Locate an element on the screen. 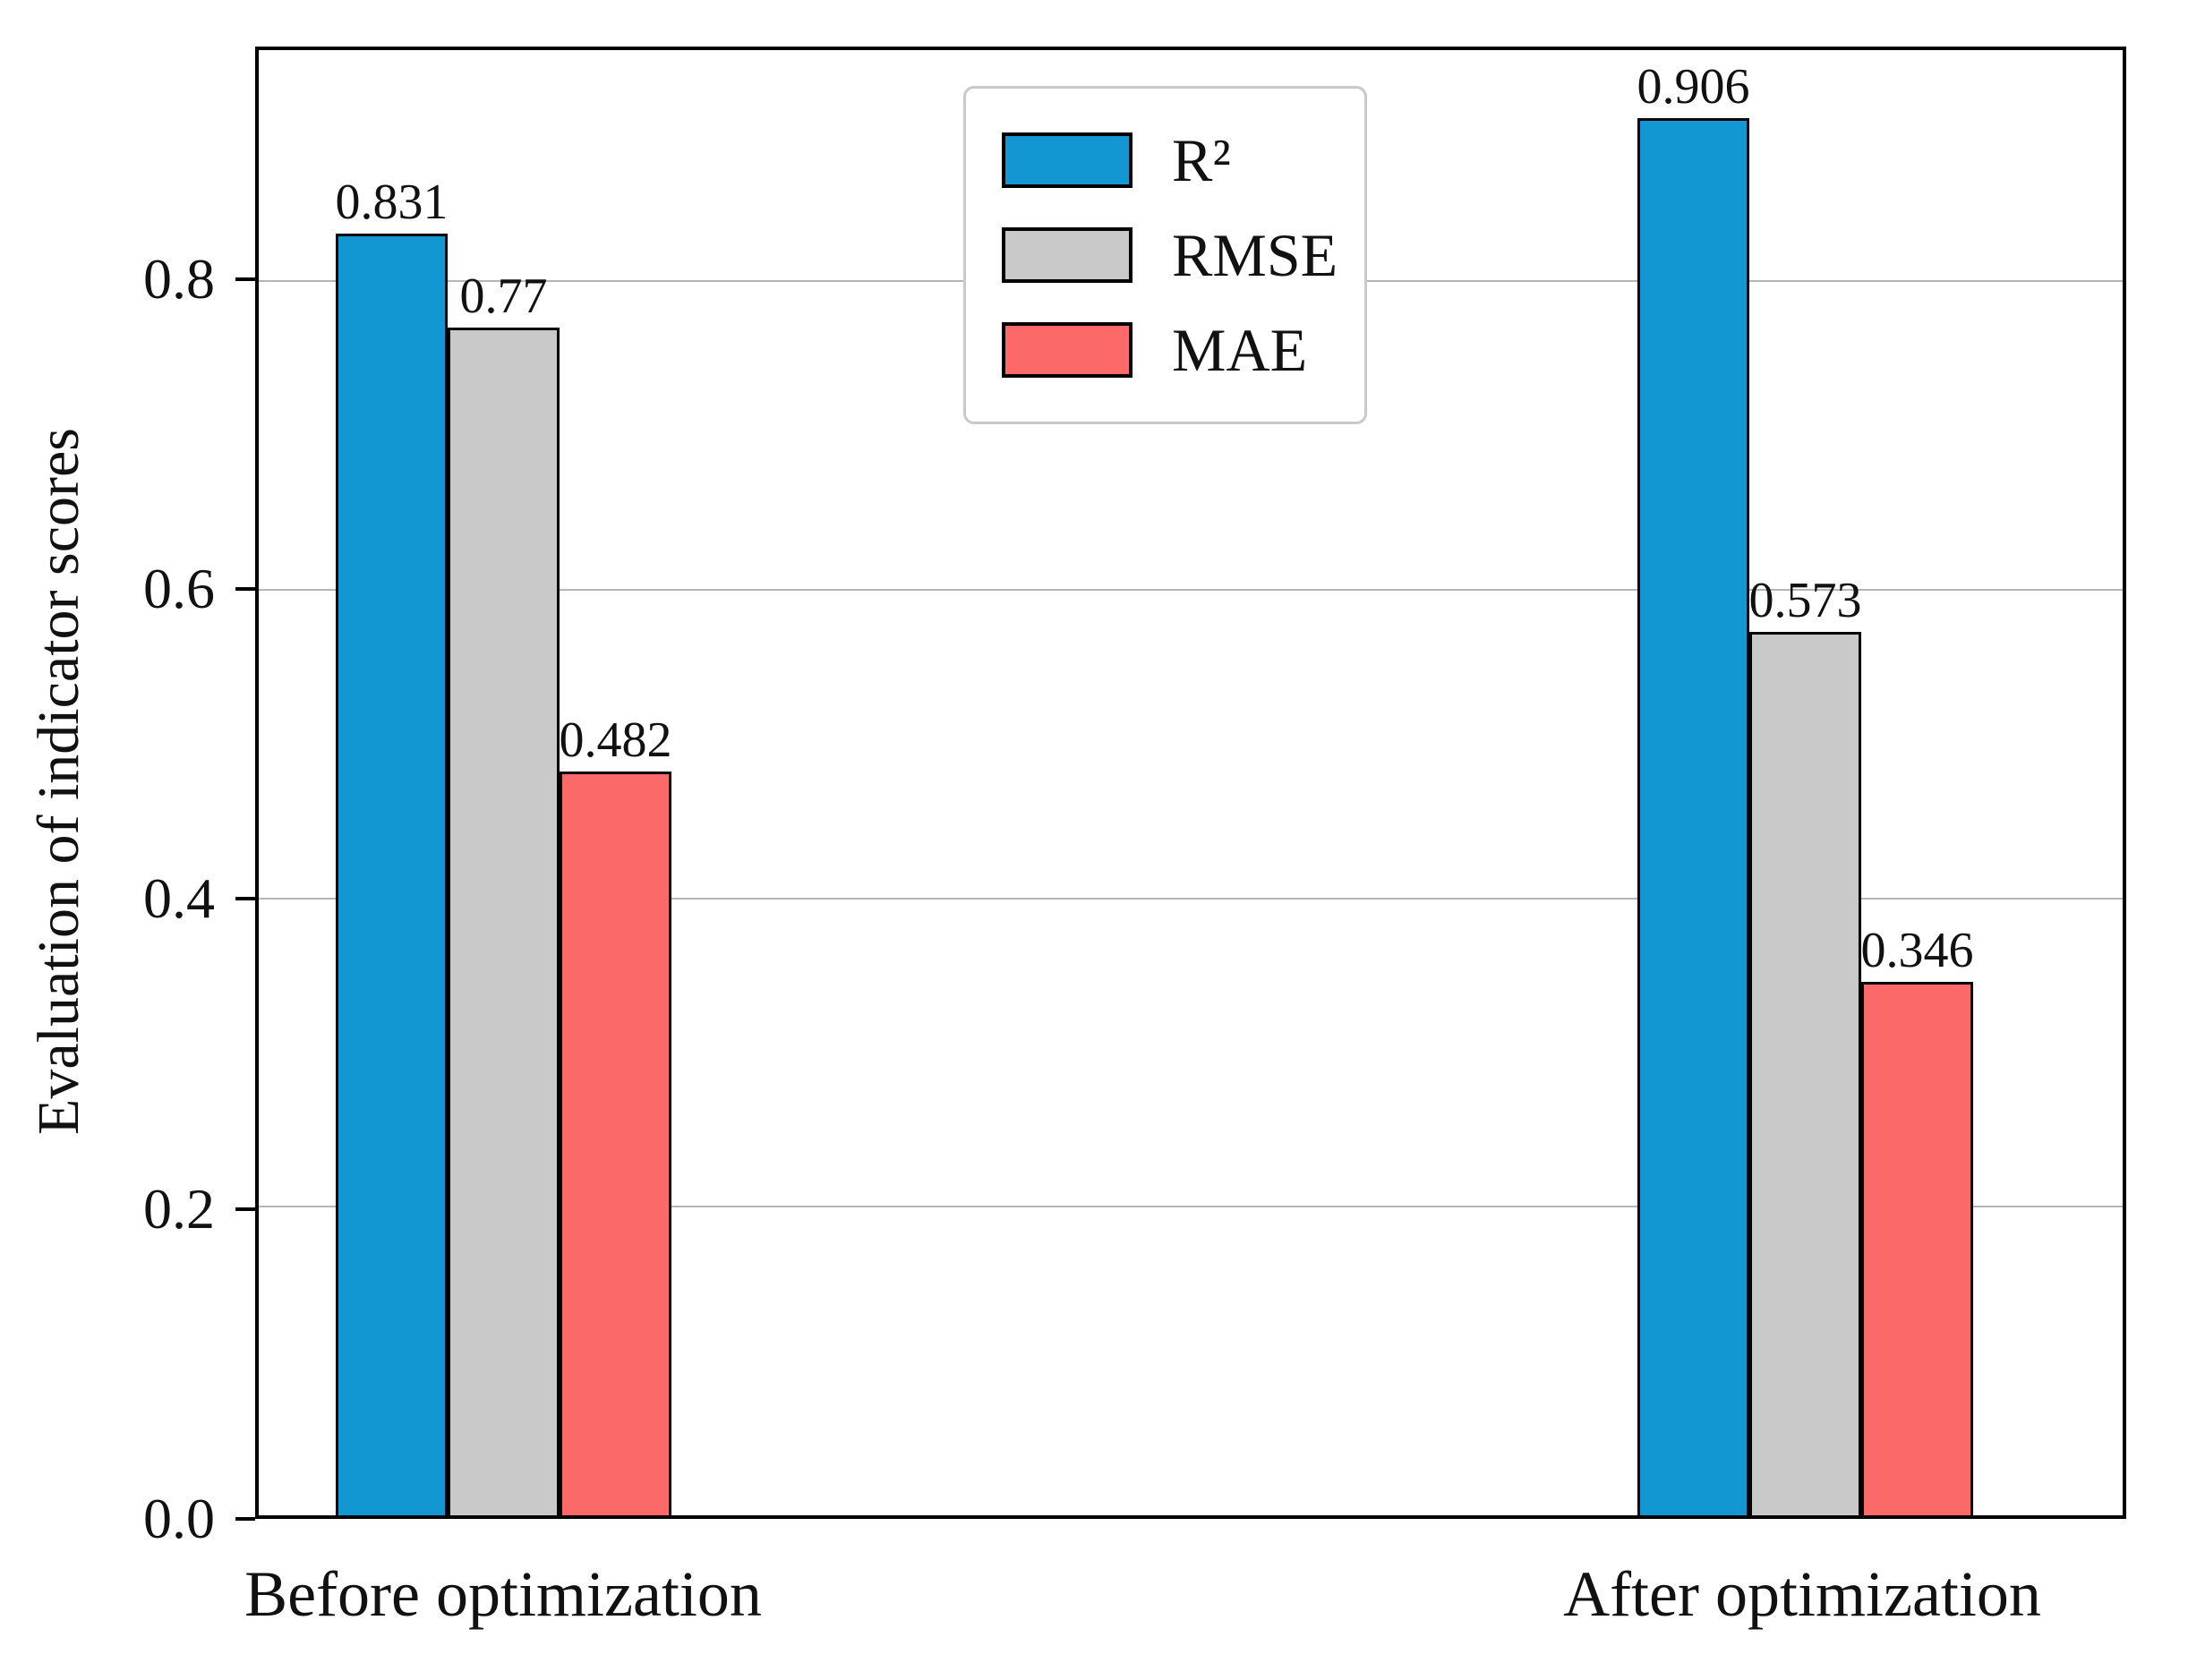 Image resolution: width=2188 pixels, height=1680 pixels. bar-value-label: 0.831 is located at coordinates (392, 203).